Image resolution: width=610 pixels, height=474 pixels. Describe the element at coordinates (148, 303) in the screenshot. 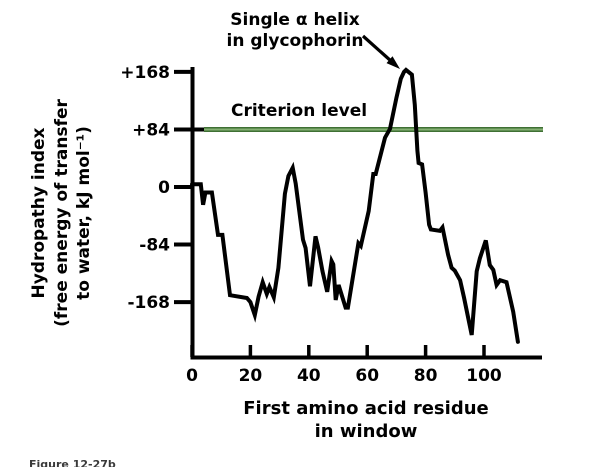

I see `y-tick-label: -168` at that location.